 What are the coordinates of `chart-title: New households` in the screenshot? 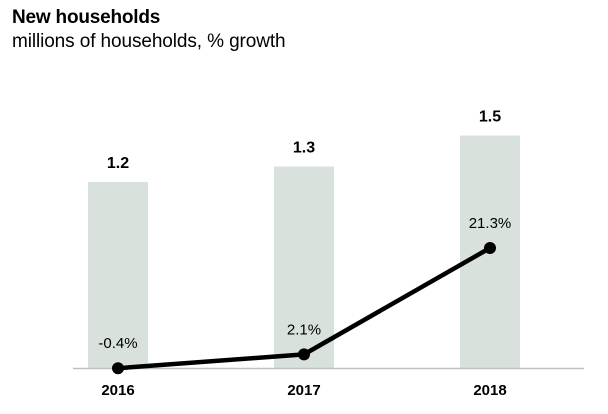 It's located at (86, 17).